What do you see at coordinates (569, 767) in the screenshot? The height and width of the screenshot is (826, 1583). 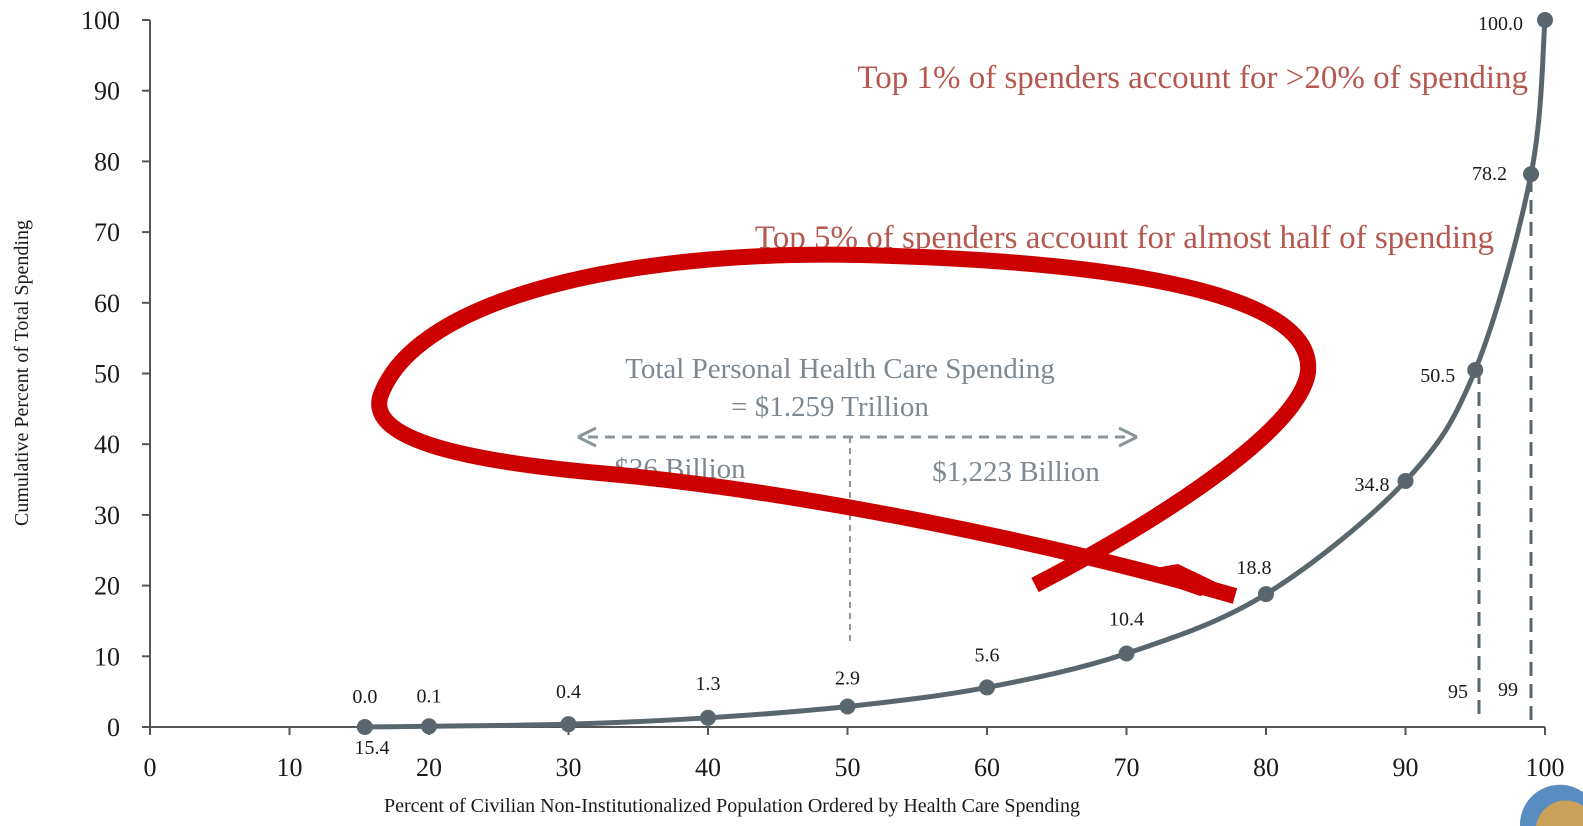 I see `x-tick-label: 30` at bounding box center [569, 767].